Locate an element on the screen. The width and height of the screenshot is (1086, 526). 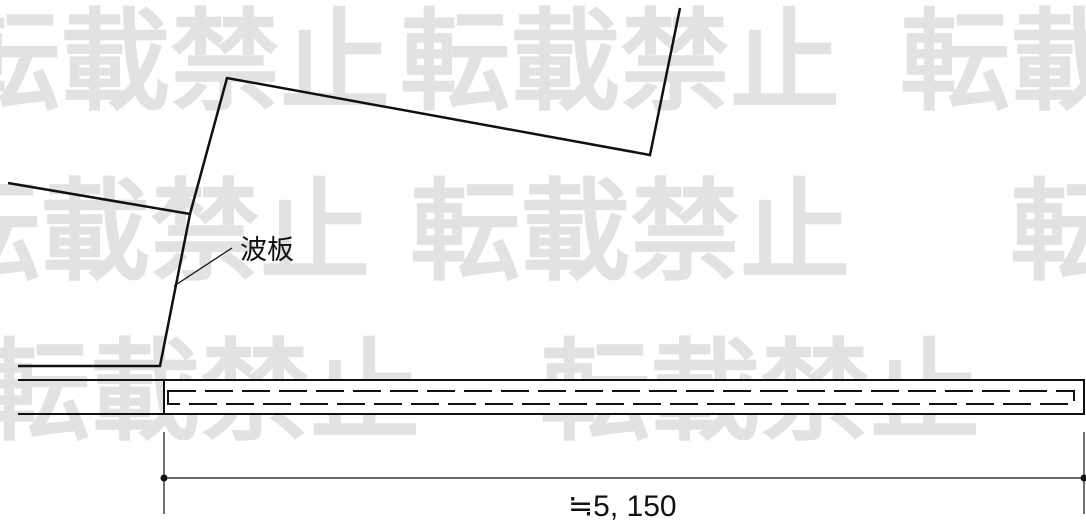
base-inner-dashed-rect is located at coordinates (621, 397).